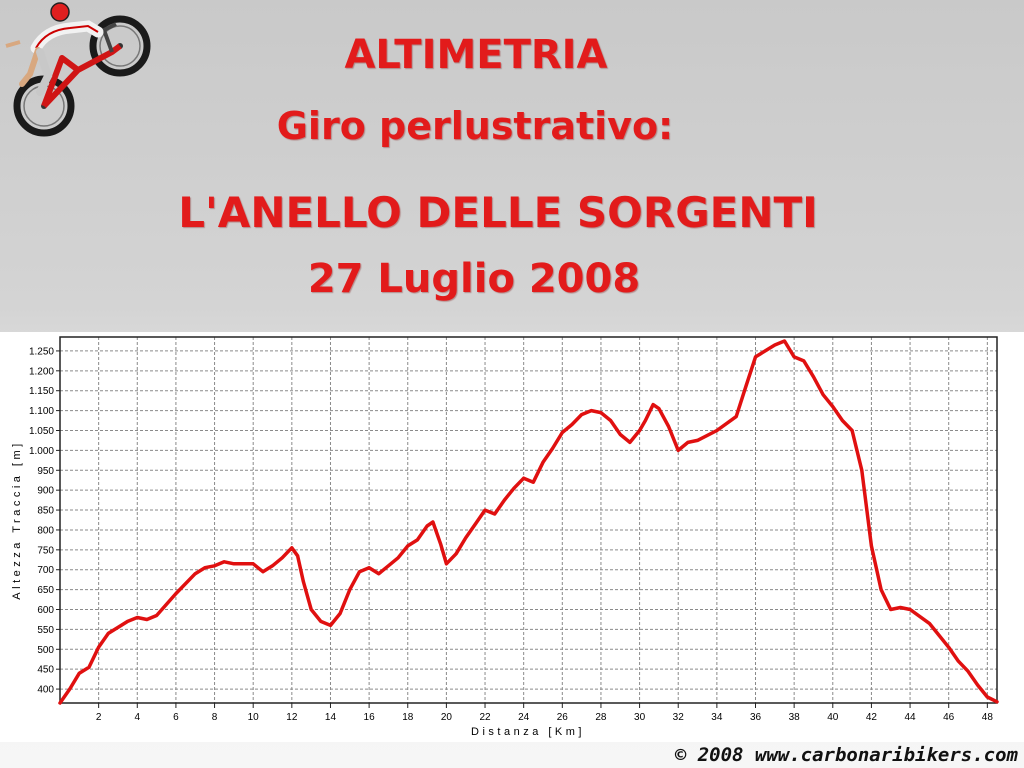 The width and height of the screenshot is (1024, 768). I want to click on y-tick-label: 1.000, so click(41, 451).